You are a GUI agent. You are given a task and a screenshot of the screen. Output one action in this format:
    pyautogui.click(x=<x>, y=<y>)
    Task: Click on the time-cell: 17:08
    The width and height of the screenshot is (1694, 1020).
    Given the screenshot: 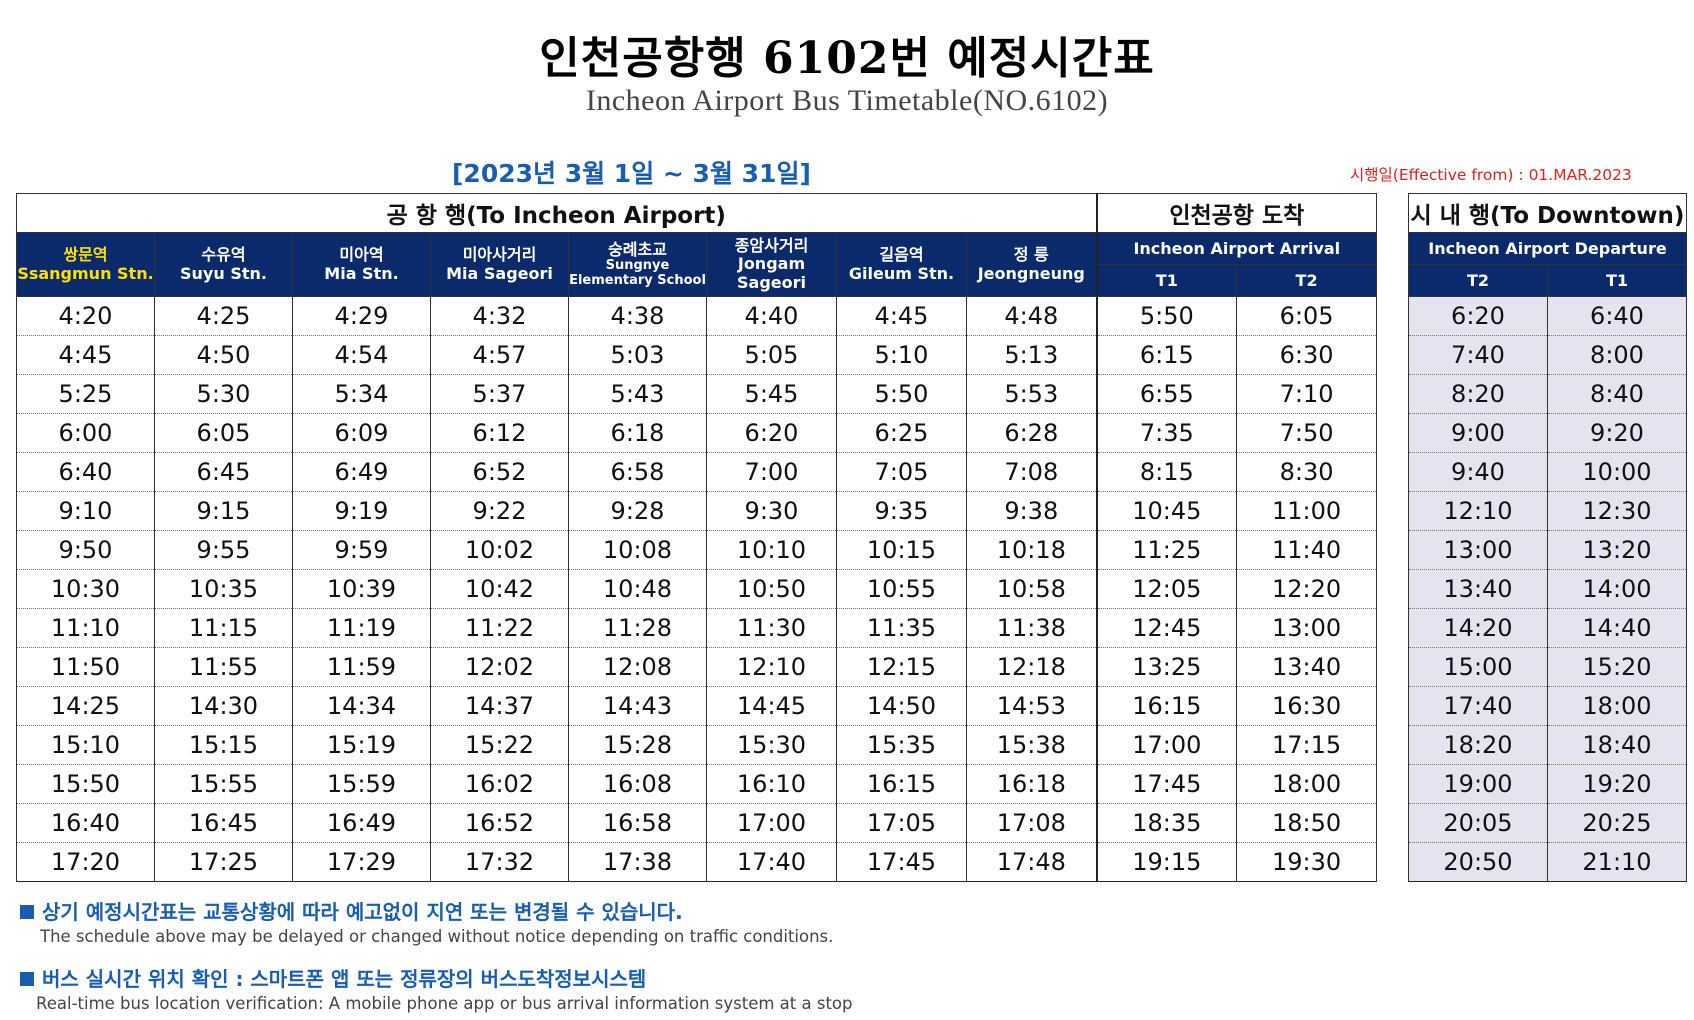 What is the action you would take?
    pyautogui.click(x=1031, y=823)
    